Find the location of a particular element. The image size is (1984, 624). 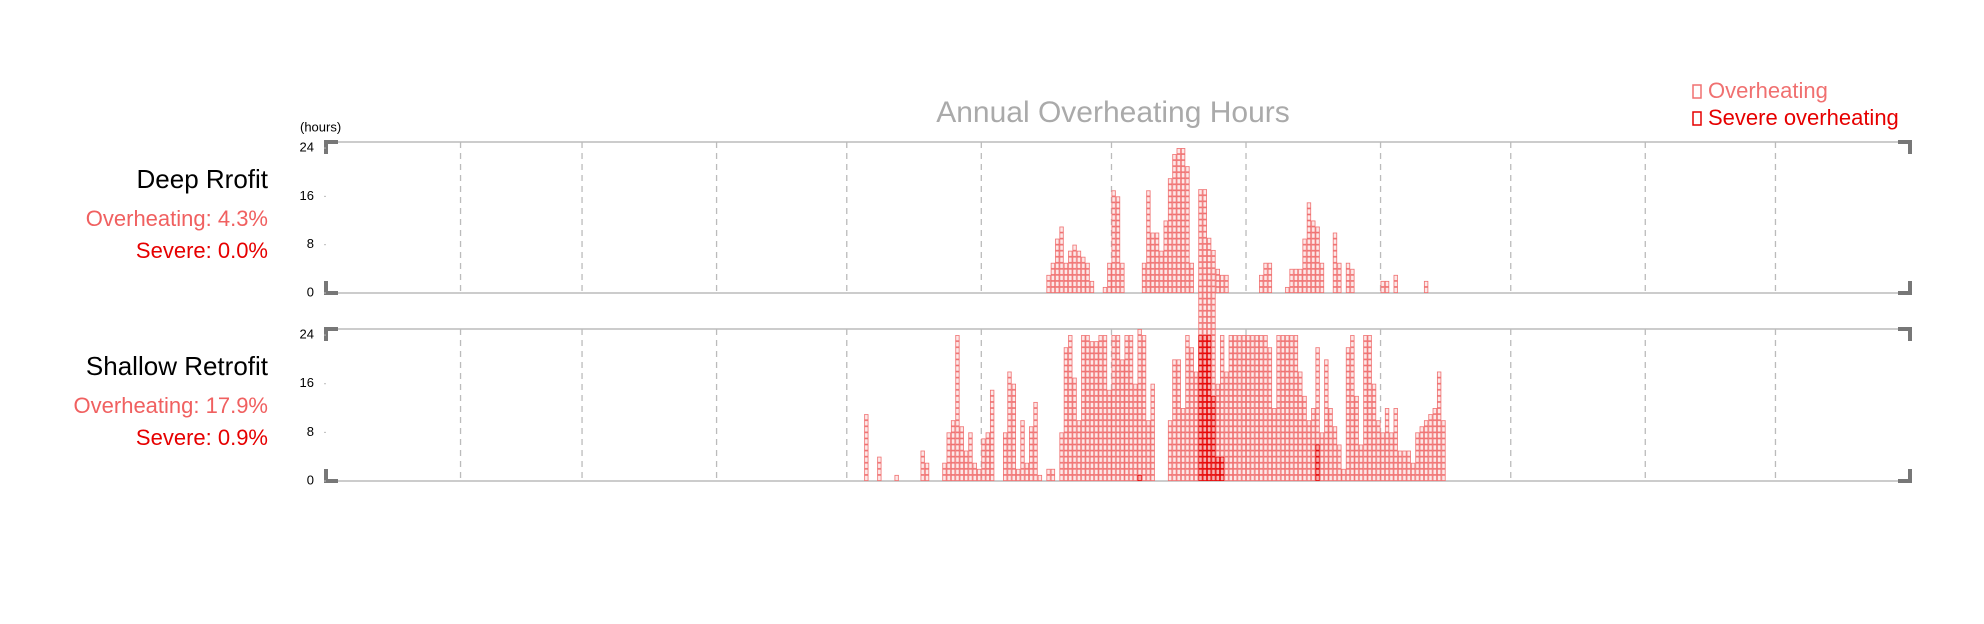

panel-stat: Overheating: 4.3% is located at coordinates (177, 218).